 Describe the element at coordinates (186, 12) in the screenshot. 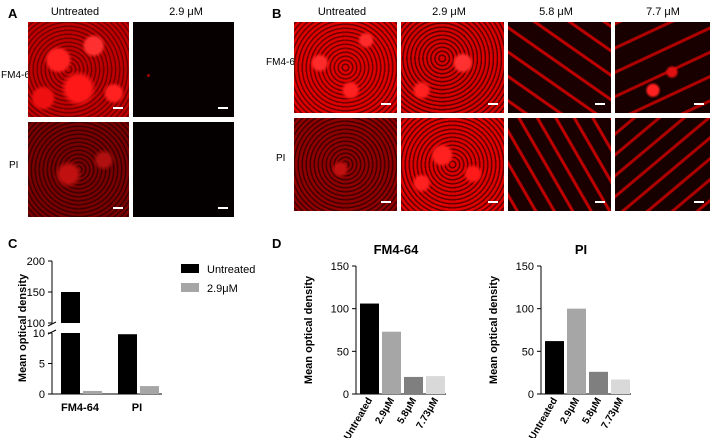

I see `panel-a-col-2-9: 2.9 μM` at that location.